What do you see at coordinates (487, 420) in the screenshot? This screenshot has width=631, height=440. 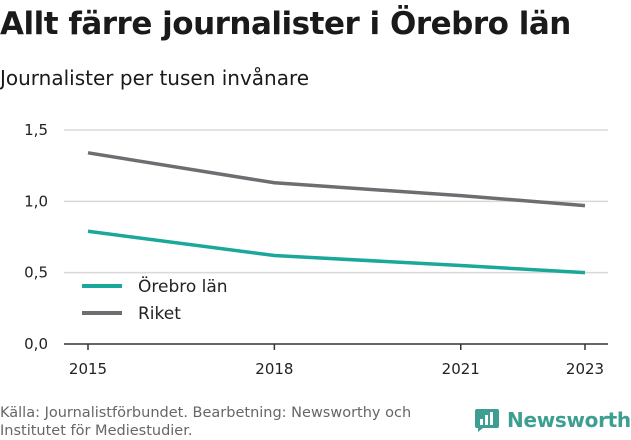 I see `newsworthy-logo-icon` at bounding box center [487, 420].